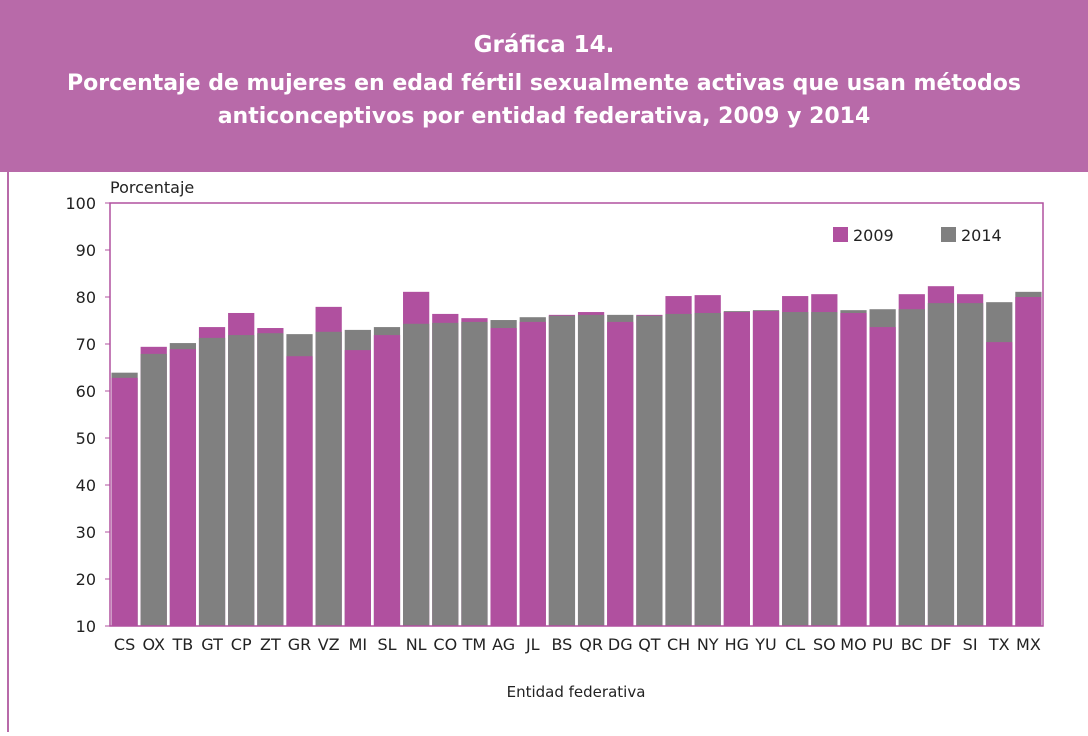 The image size is (1088, 736). I want to click on x-tick-label: TX, so click(999, 644).